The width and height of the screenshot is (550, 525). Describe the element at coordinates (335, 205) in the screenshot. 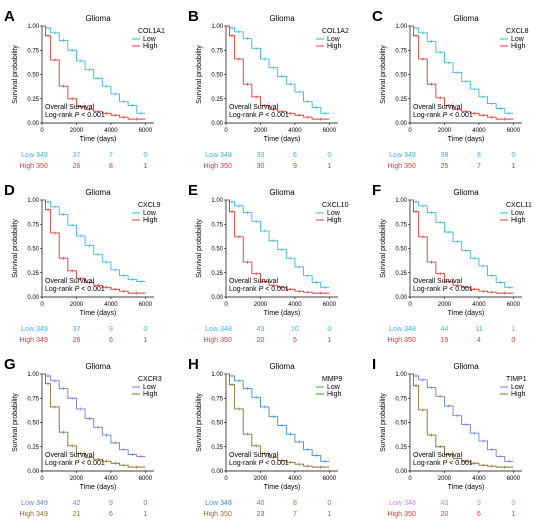

I see `legend-gene-name: CXCL10` at that location.